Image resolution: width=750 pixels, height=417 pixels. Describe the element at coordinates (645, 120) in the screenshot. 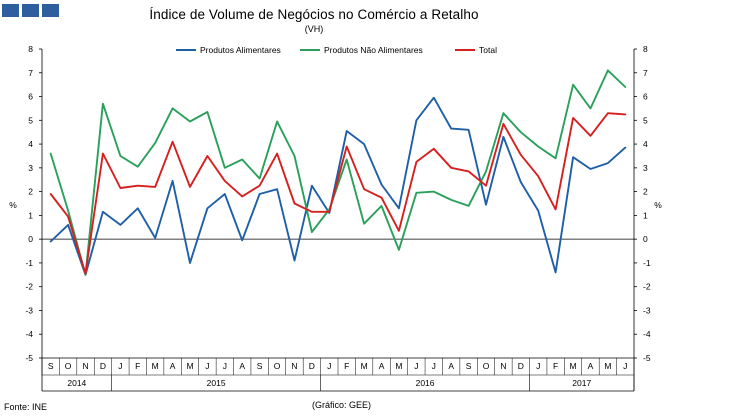

I see `y-tick-label-right: 5` at that location.